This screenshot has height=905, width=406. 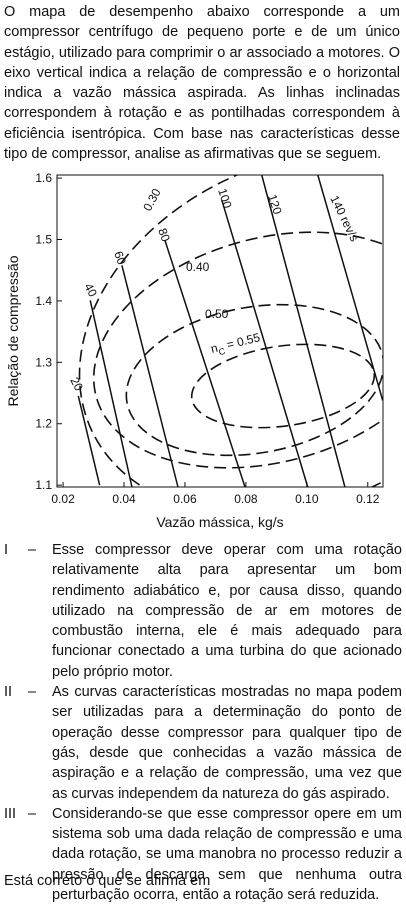 I want to click on y-tick-label: 1.3, so click(x=43, y=362).